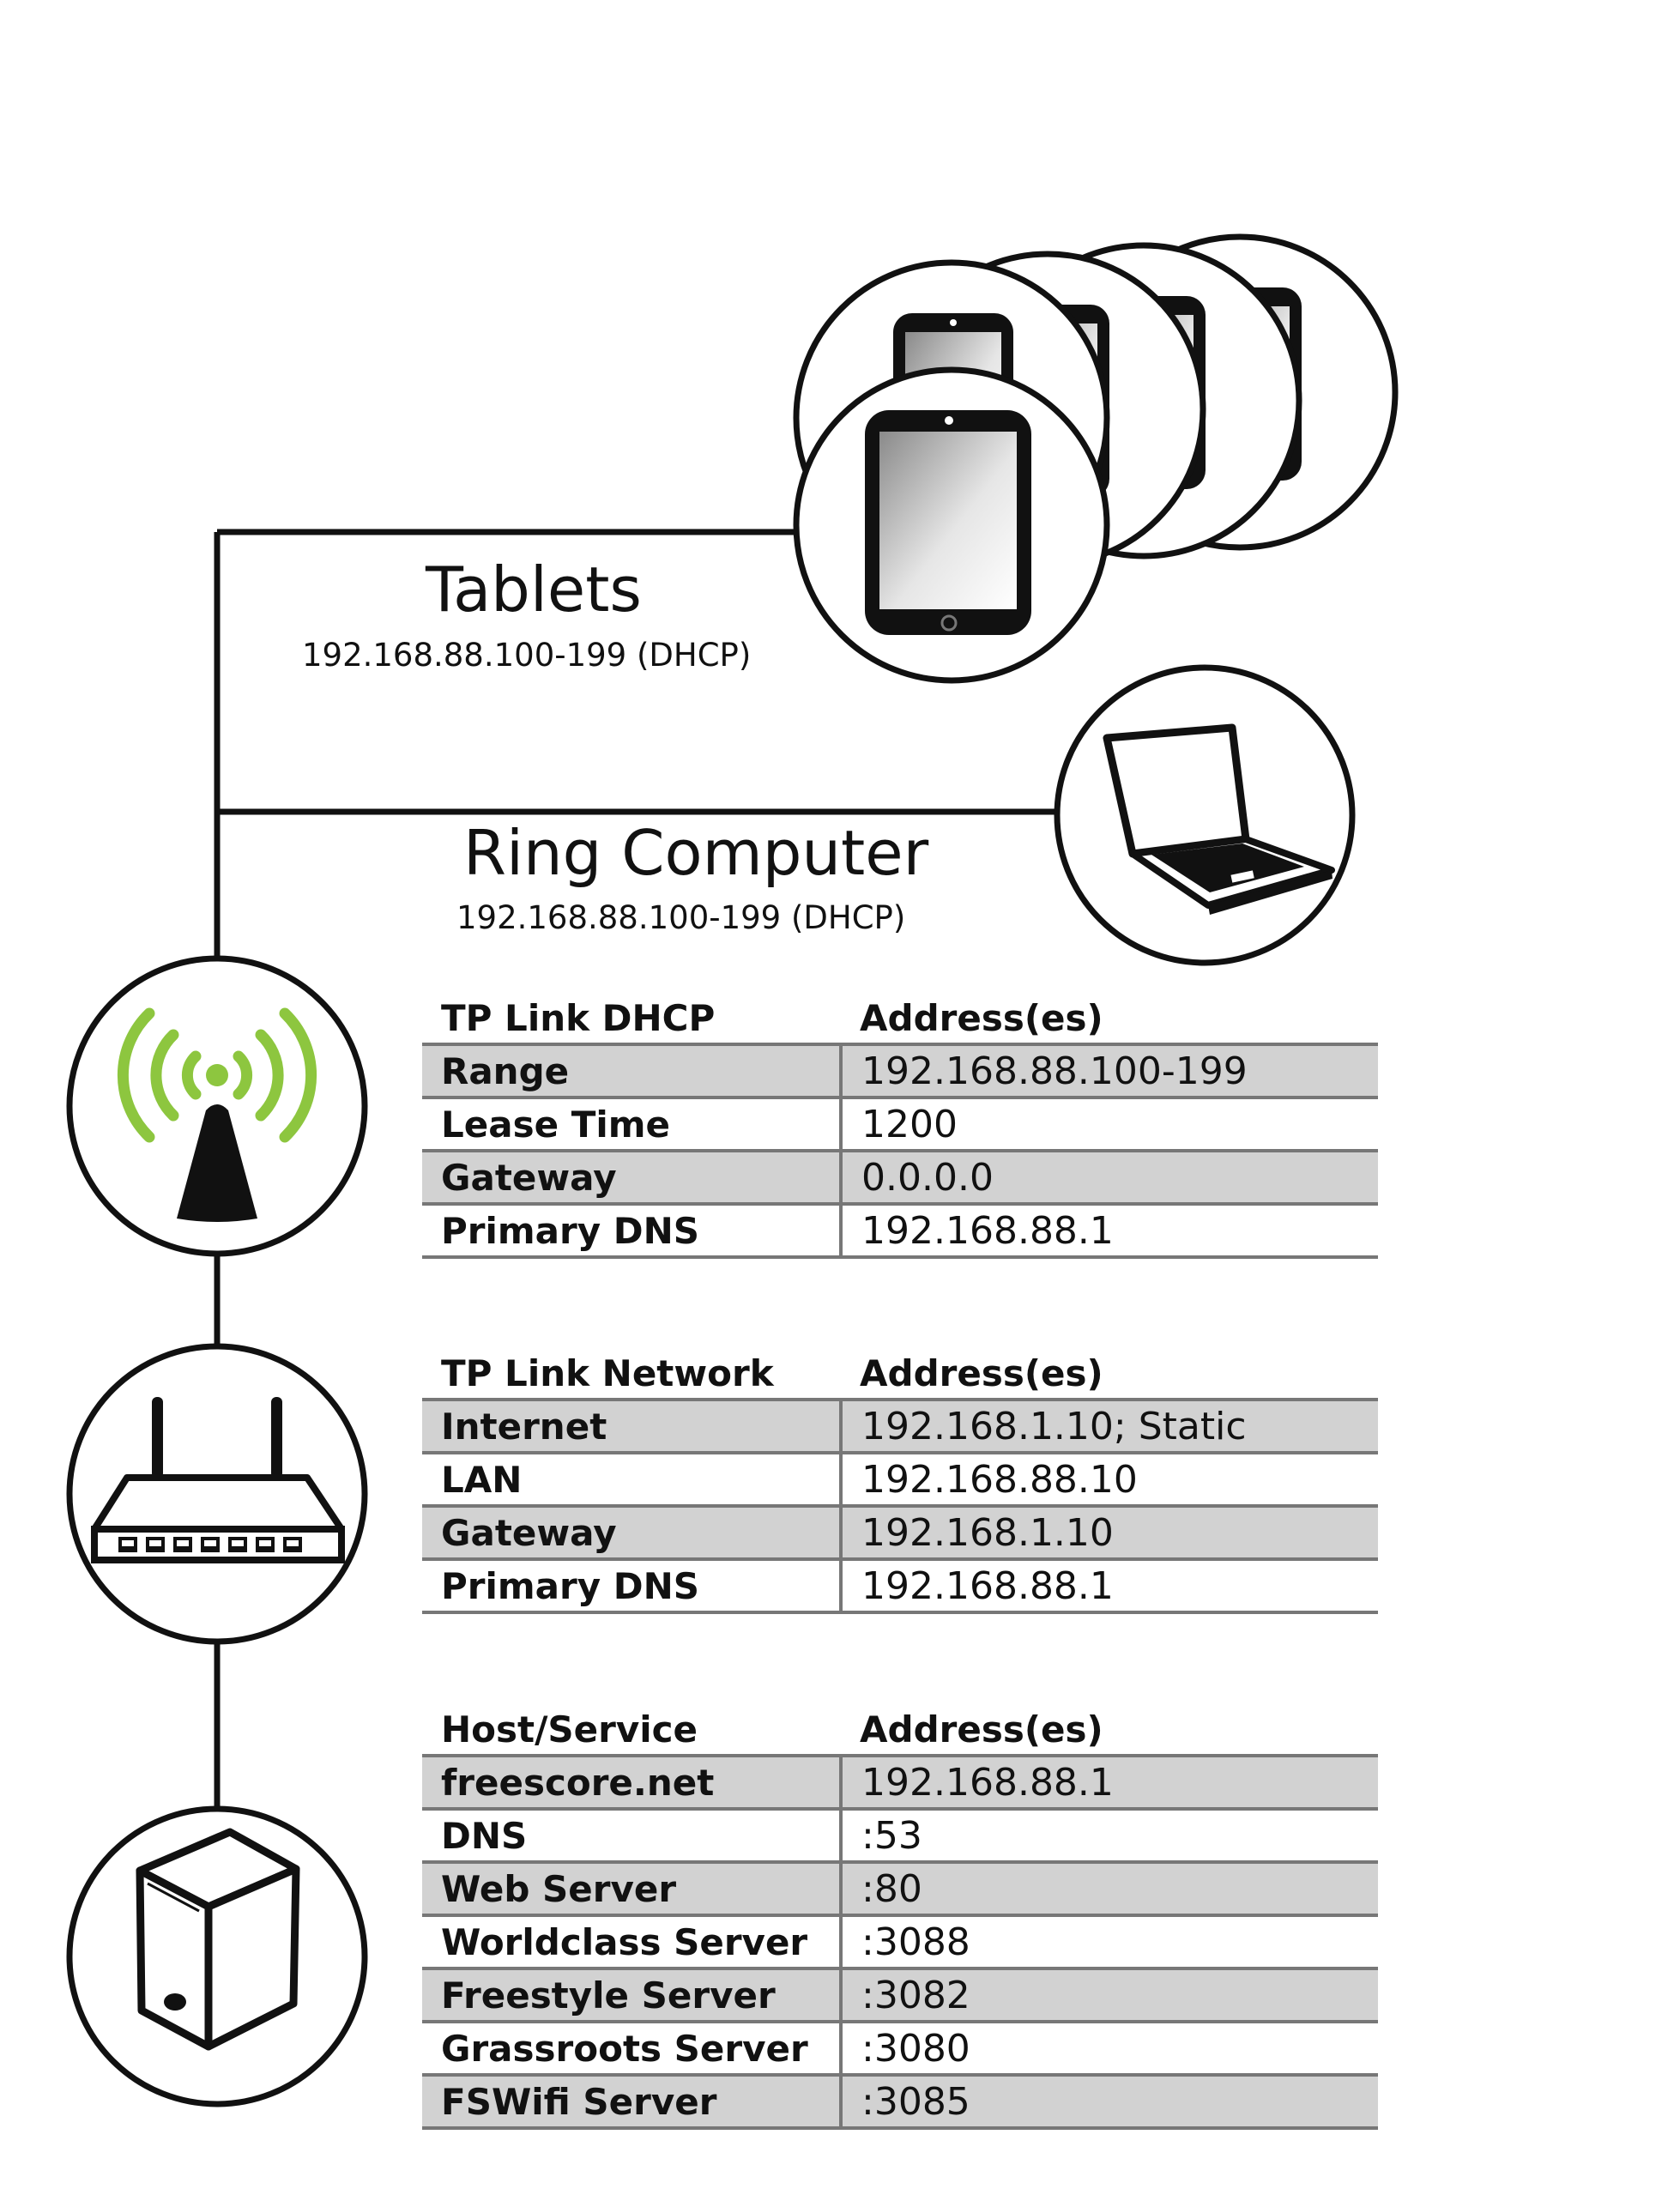 The height and width of the screenshot is (2195, 1680). I want to click on row-value: :3085, so click(1110, 2102).